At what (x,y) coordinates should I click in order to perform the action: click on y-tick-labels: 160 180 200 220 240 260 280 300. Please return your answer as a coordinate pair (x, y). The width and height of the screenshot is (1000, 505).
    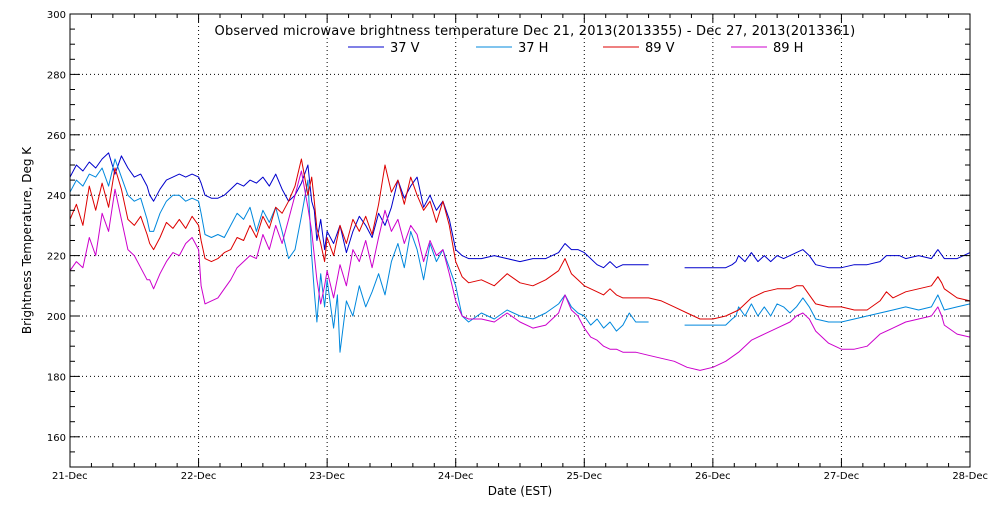
    Looking at the image, I should click on (56, 227).